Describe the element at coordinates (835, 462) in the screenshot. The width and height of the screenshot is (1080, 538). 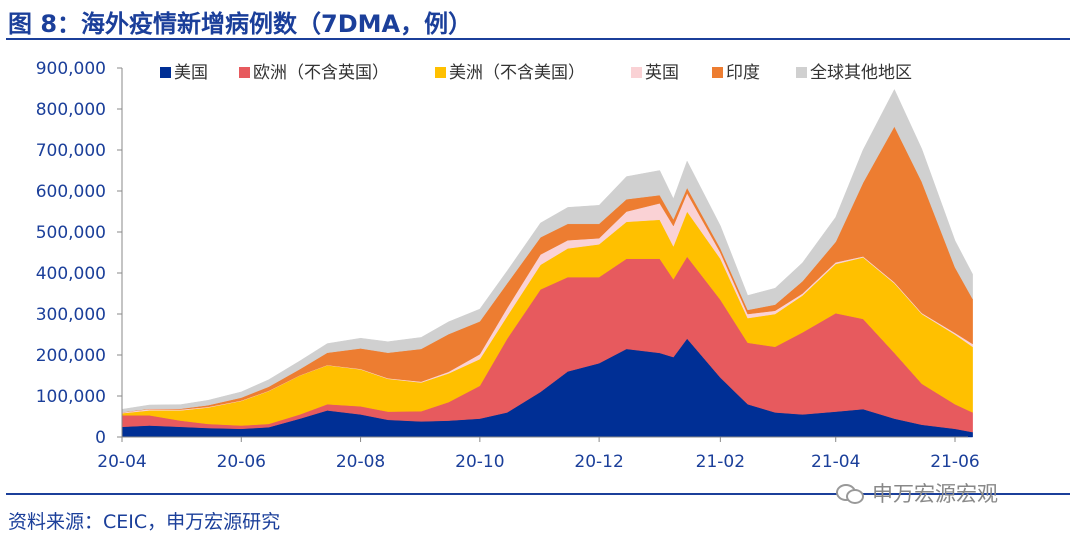
I see `x-tick-label: 21-04` at that location.